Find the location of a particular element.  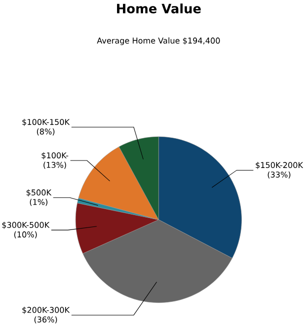

chart-title: Home Value is located at coordinates (159, 9).